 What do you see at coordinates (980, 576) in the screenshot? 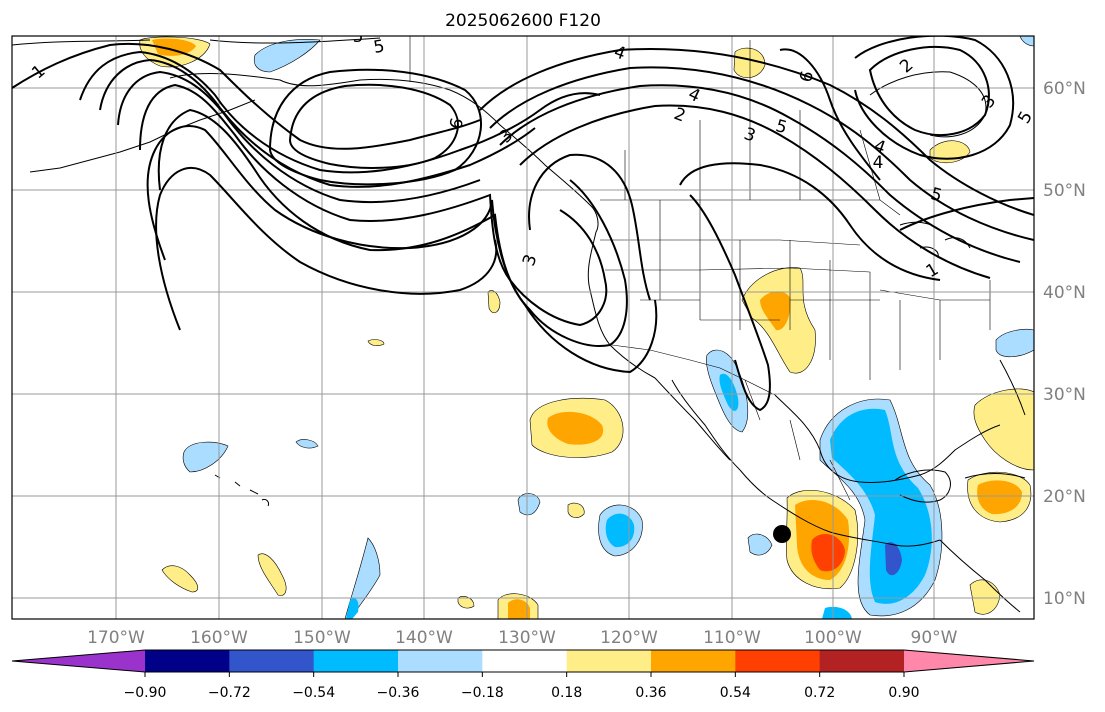
I see `central-america-coastline` at bounding box center [980, 576].